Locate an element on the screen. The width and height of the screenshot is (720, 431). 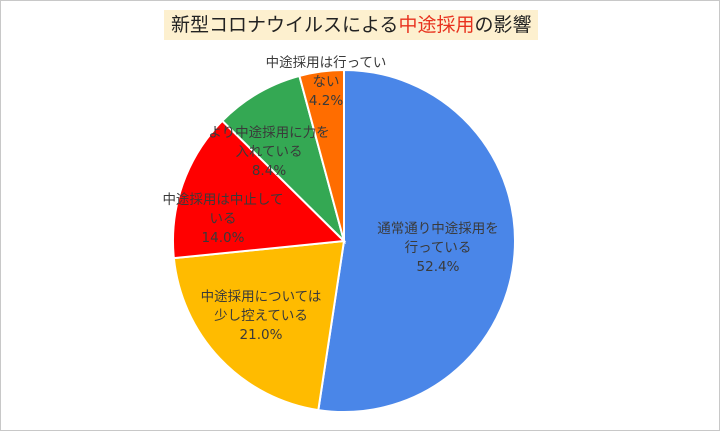
slice-name-line: 中途採用については is located at coordinates (261, 296).